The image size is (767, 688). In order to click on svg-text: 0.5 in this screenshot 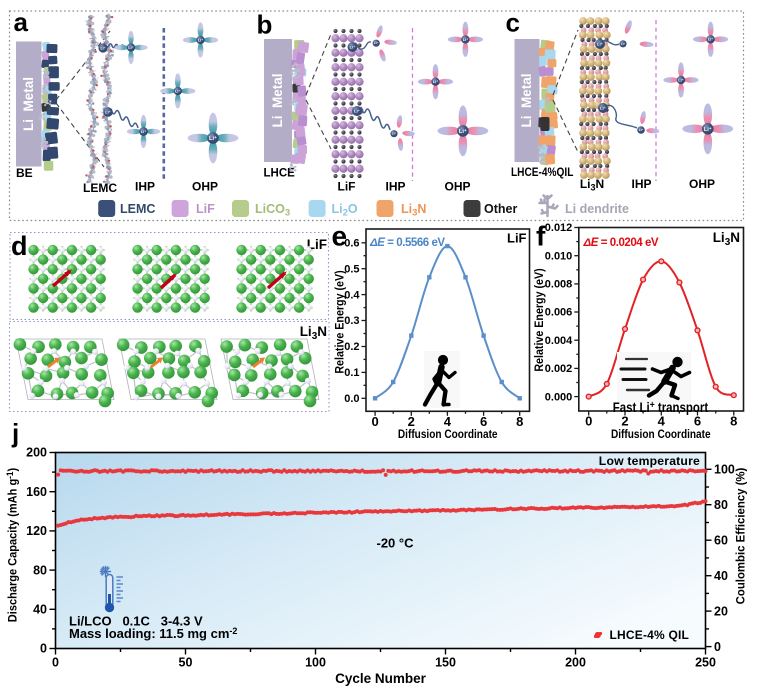, I will do `click(351, 269)`.